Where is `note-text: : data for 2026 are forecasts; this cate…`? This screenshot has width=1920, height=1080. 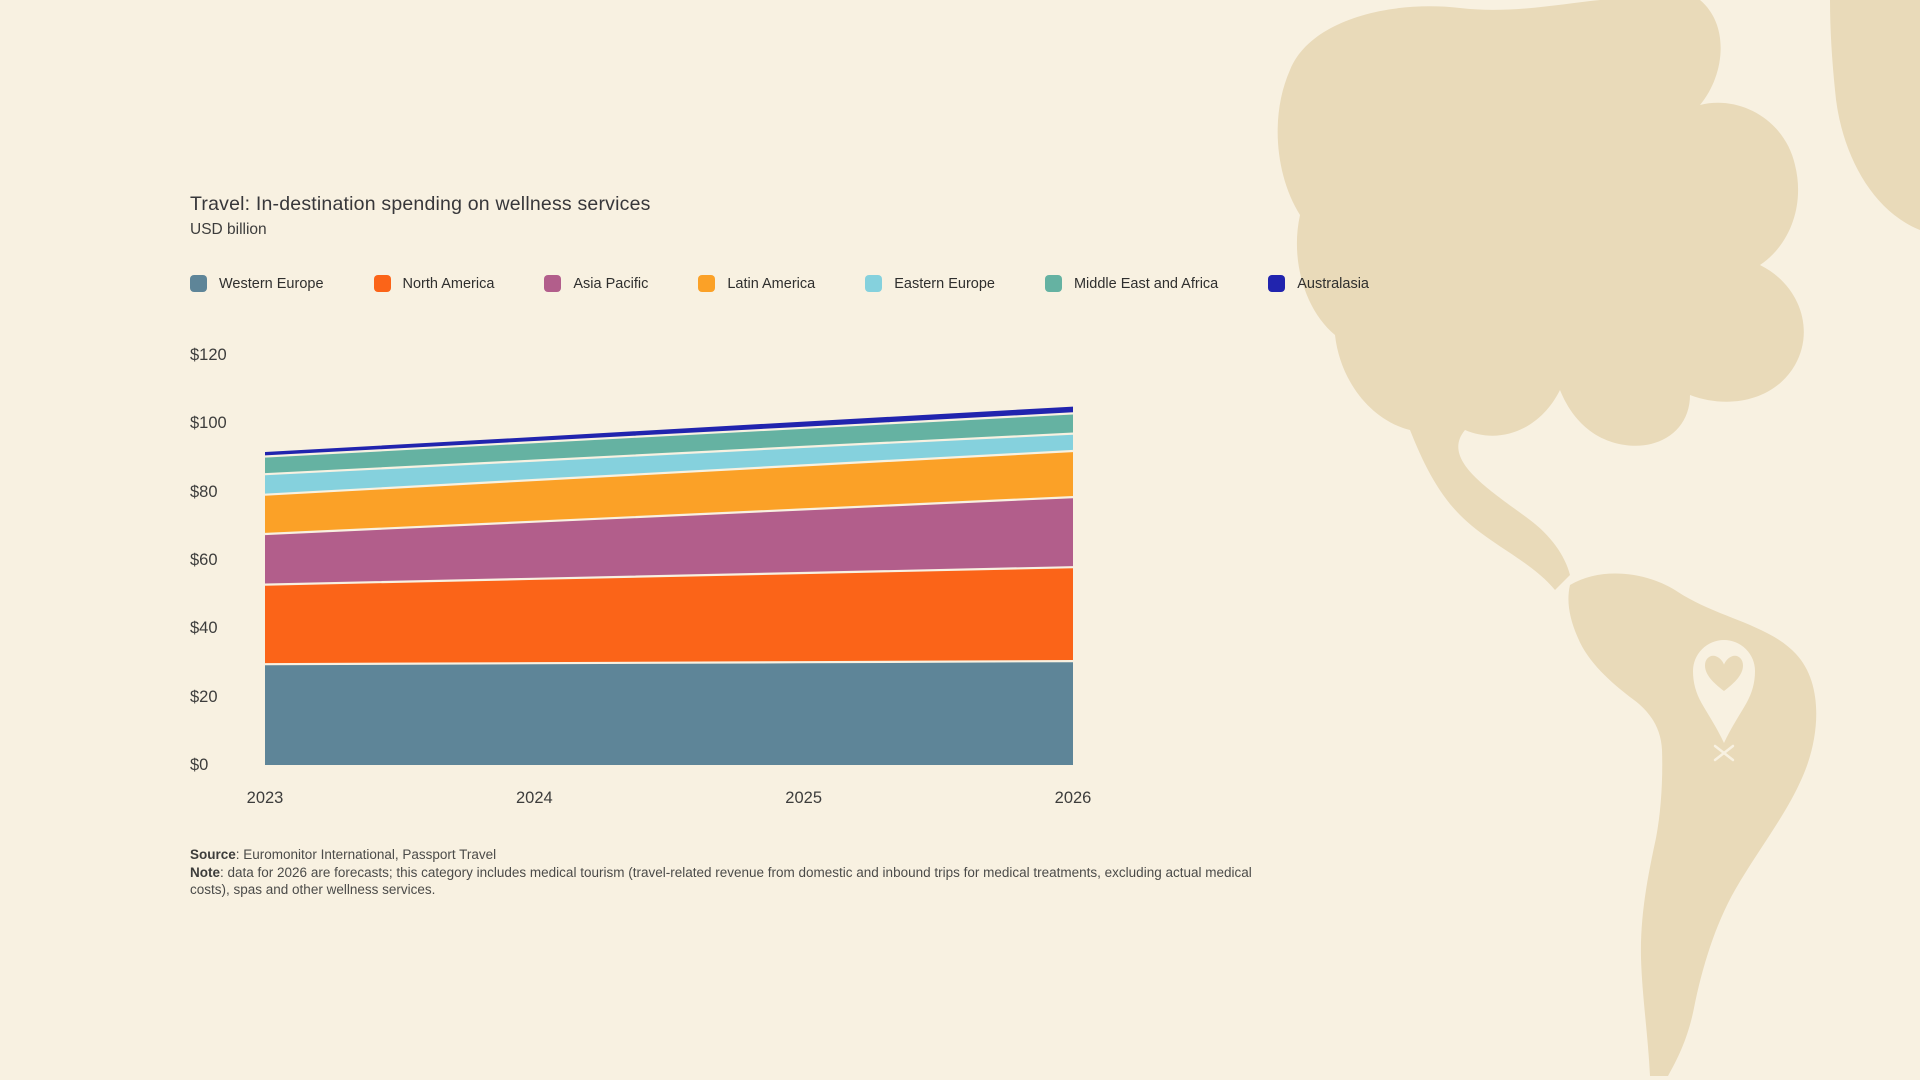 note-text: : data for 2026 are forecasts; this cate… is located at coordinates (721, 881).